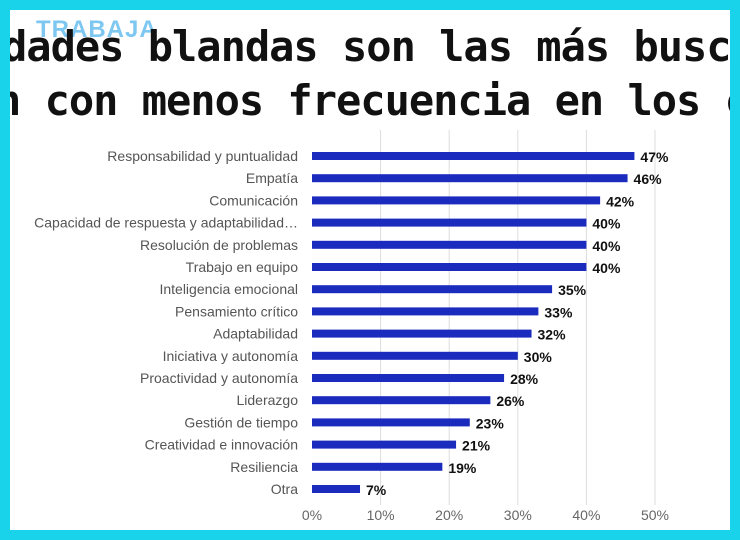  What do you see at coordinates (586, 515) in the screenshot?
I see `x-tick-label: 40%` at bounding box center [586, 515].